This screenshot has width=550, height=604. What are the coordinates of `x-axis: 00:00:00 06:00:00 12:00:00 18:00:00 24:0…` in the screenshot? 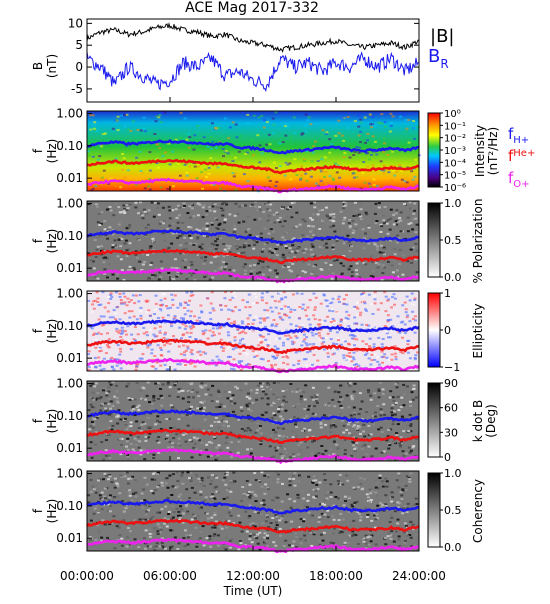 It's located at (253, 583).